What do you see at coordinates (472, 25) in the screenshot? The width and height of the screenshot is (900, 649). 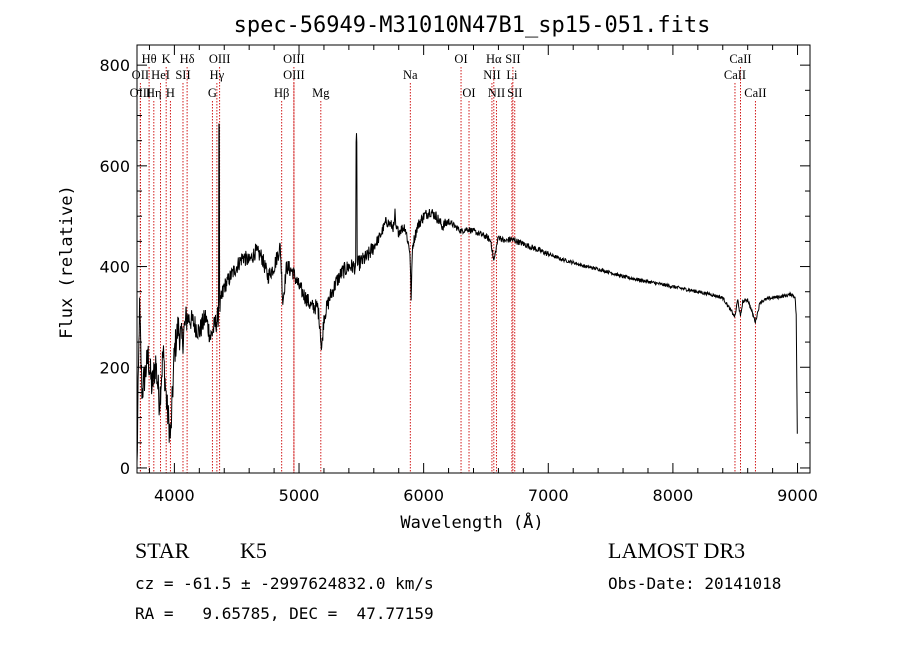 I see `chart-title: spec-56949-M31010N47B1_sp15-051.fits` at bounding box center [472, 25].